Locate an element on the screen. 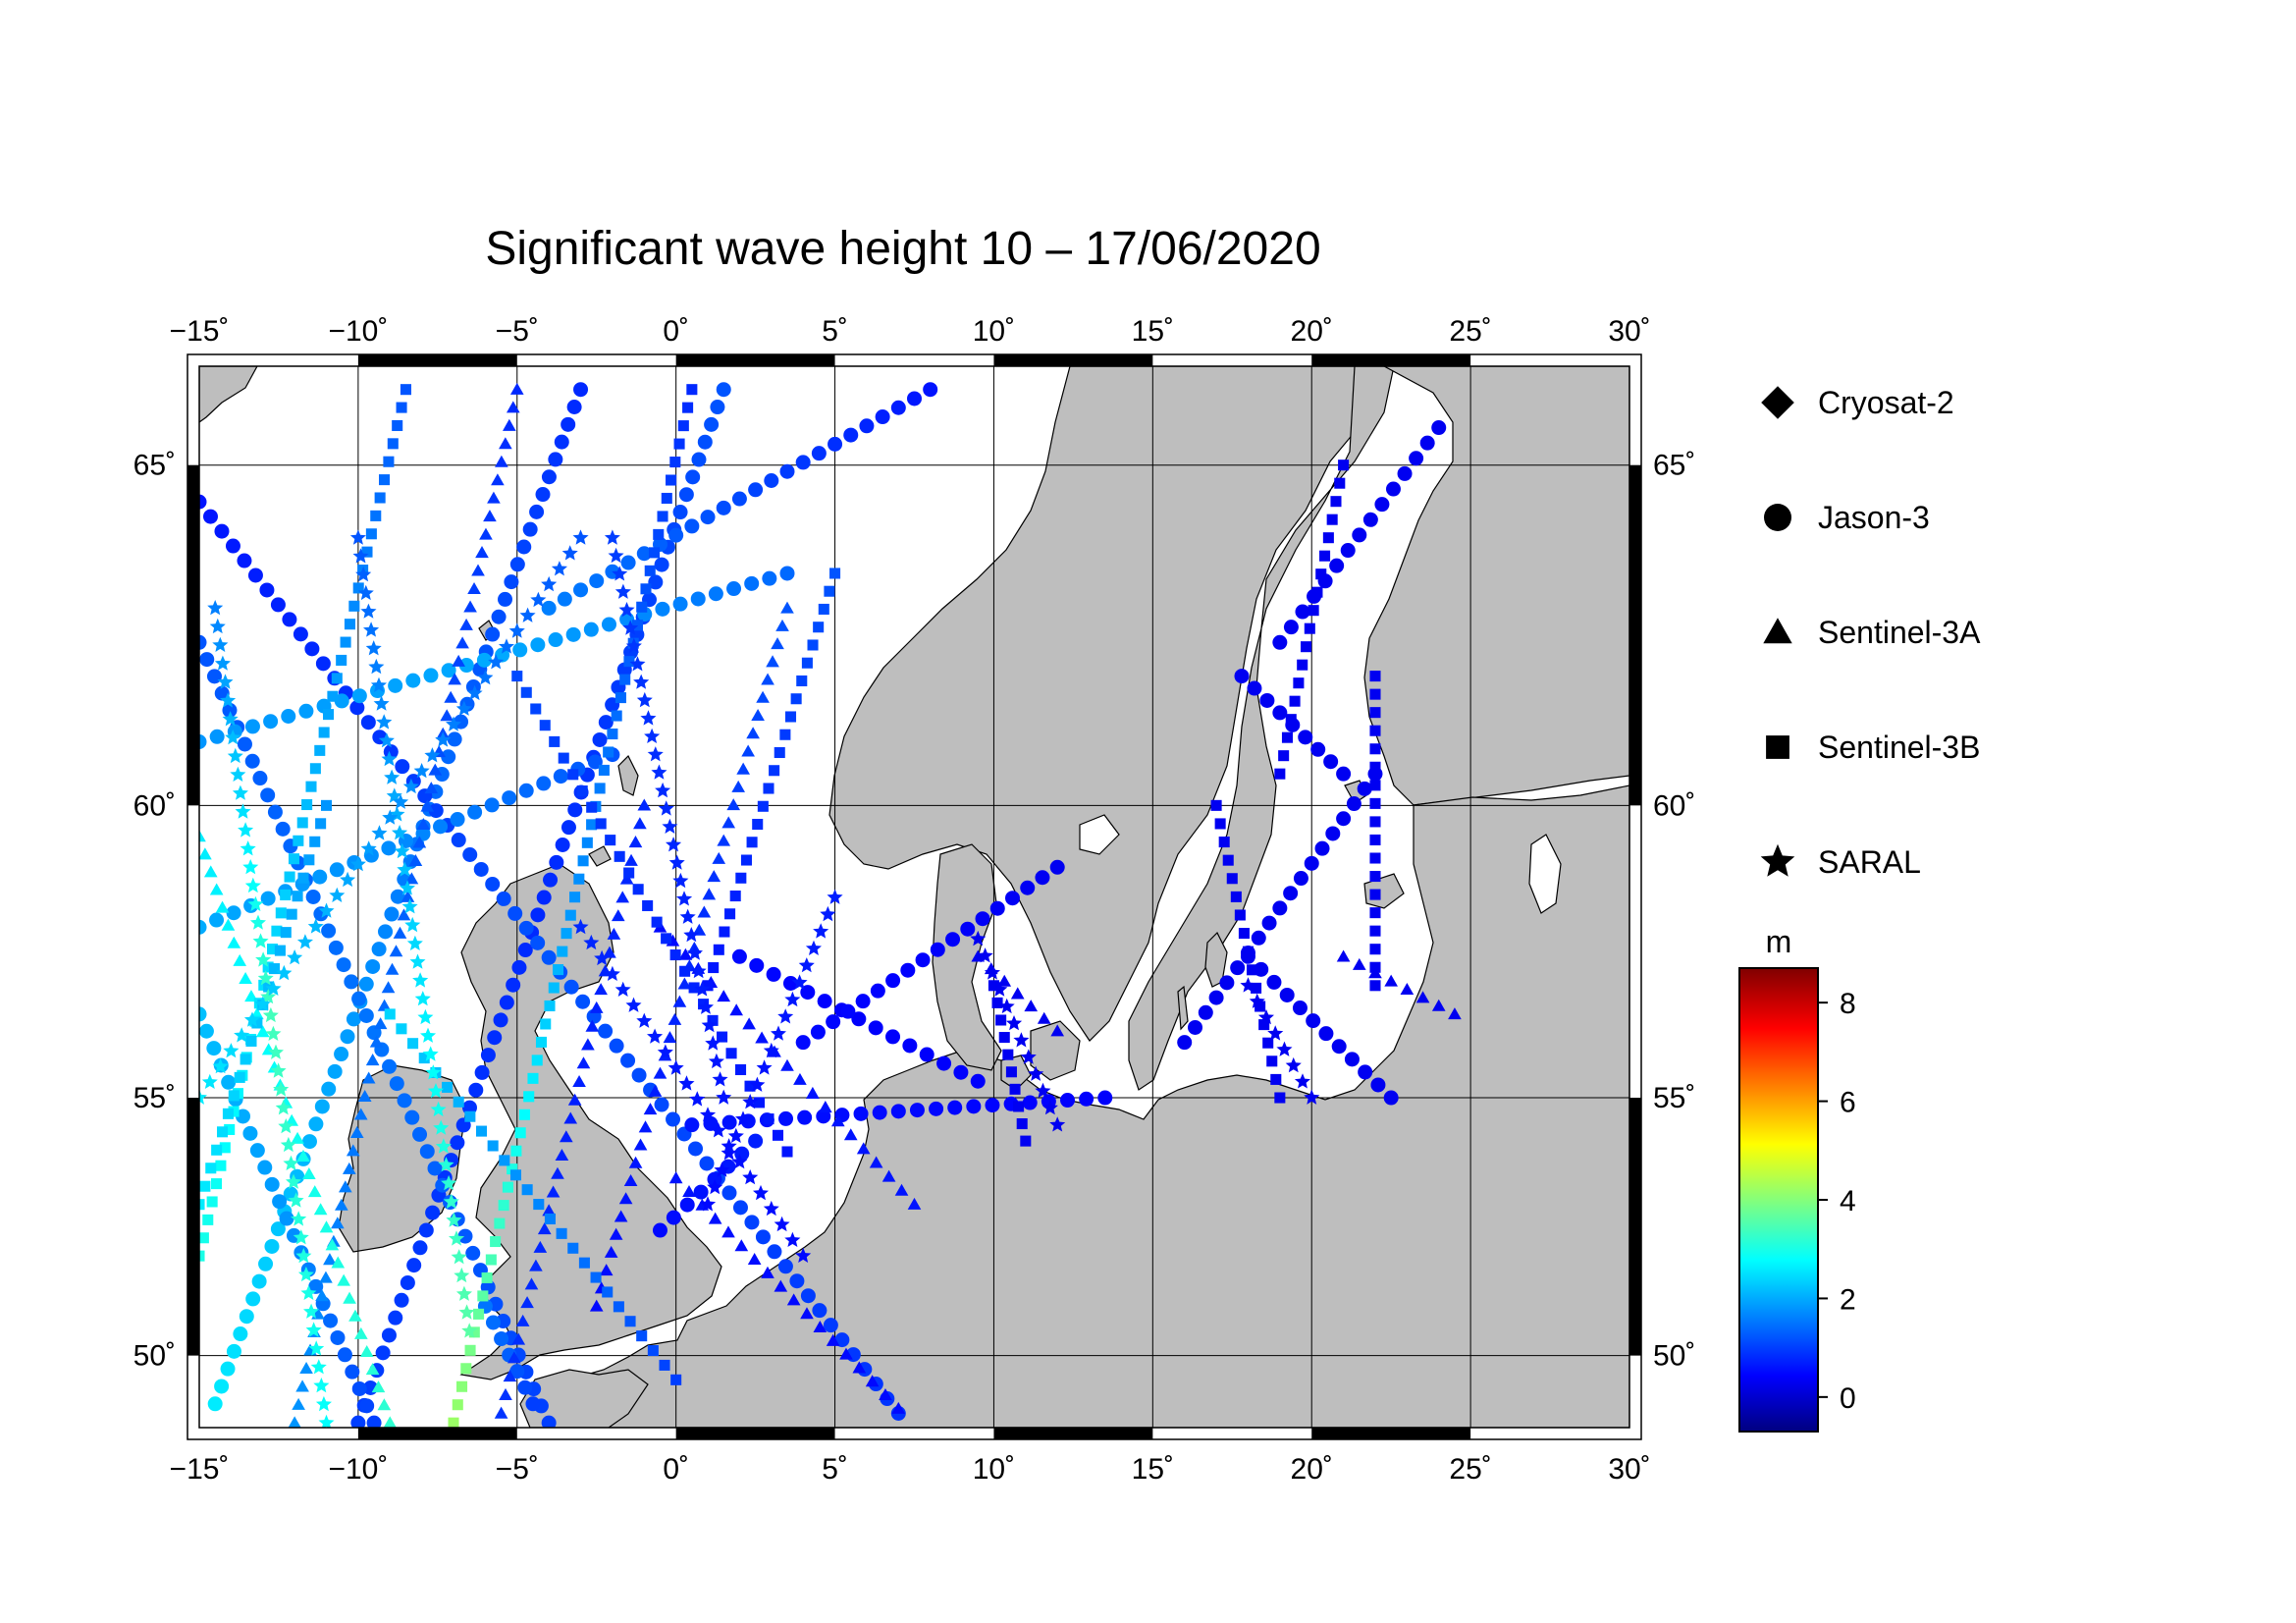  lon-tick-label-bottom: 10˚ is located at coordinates (994, 1469).